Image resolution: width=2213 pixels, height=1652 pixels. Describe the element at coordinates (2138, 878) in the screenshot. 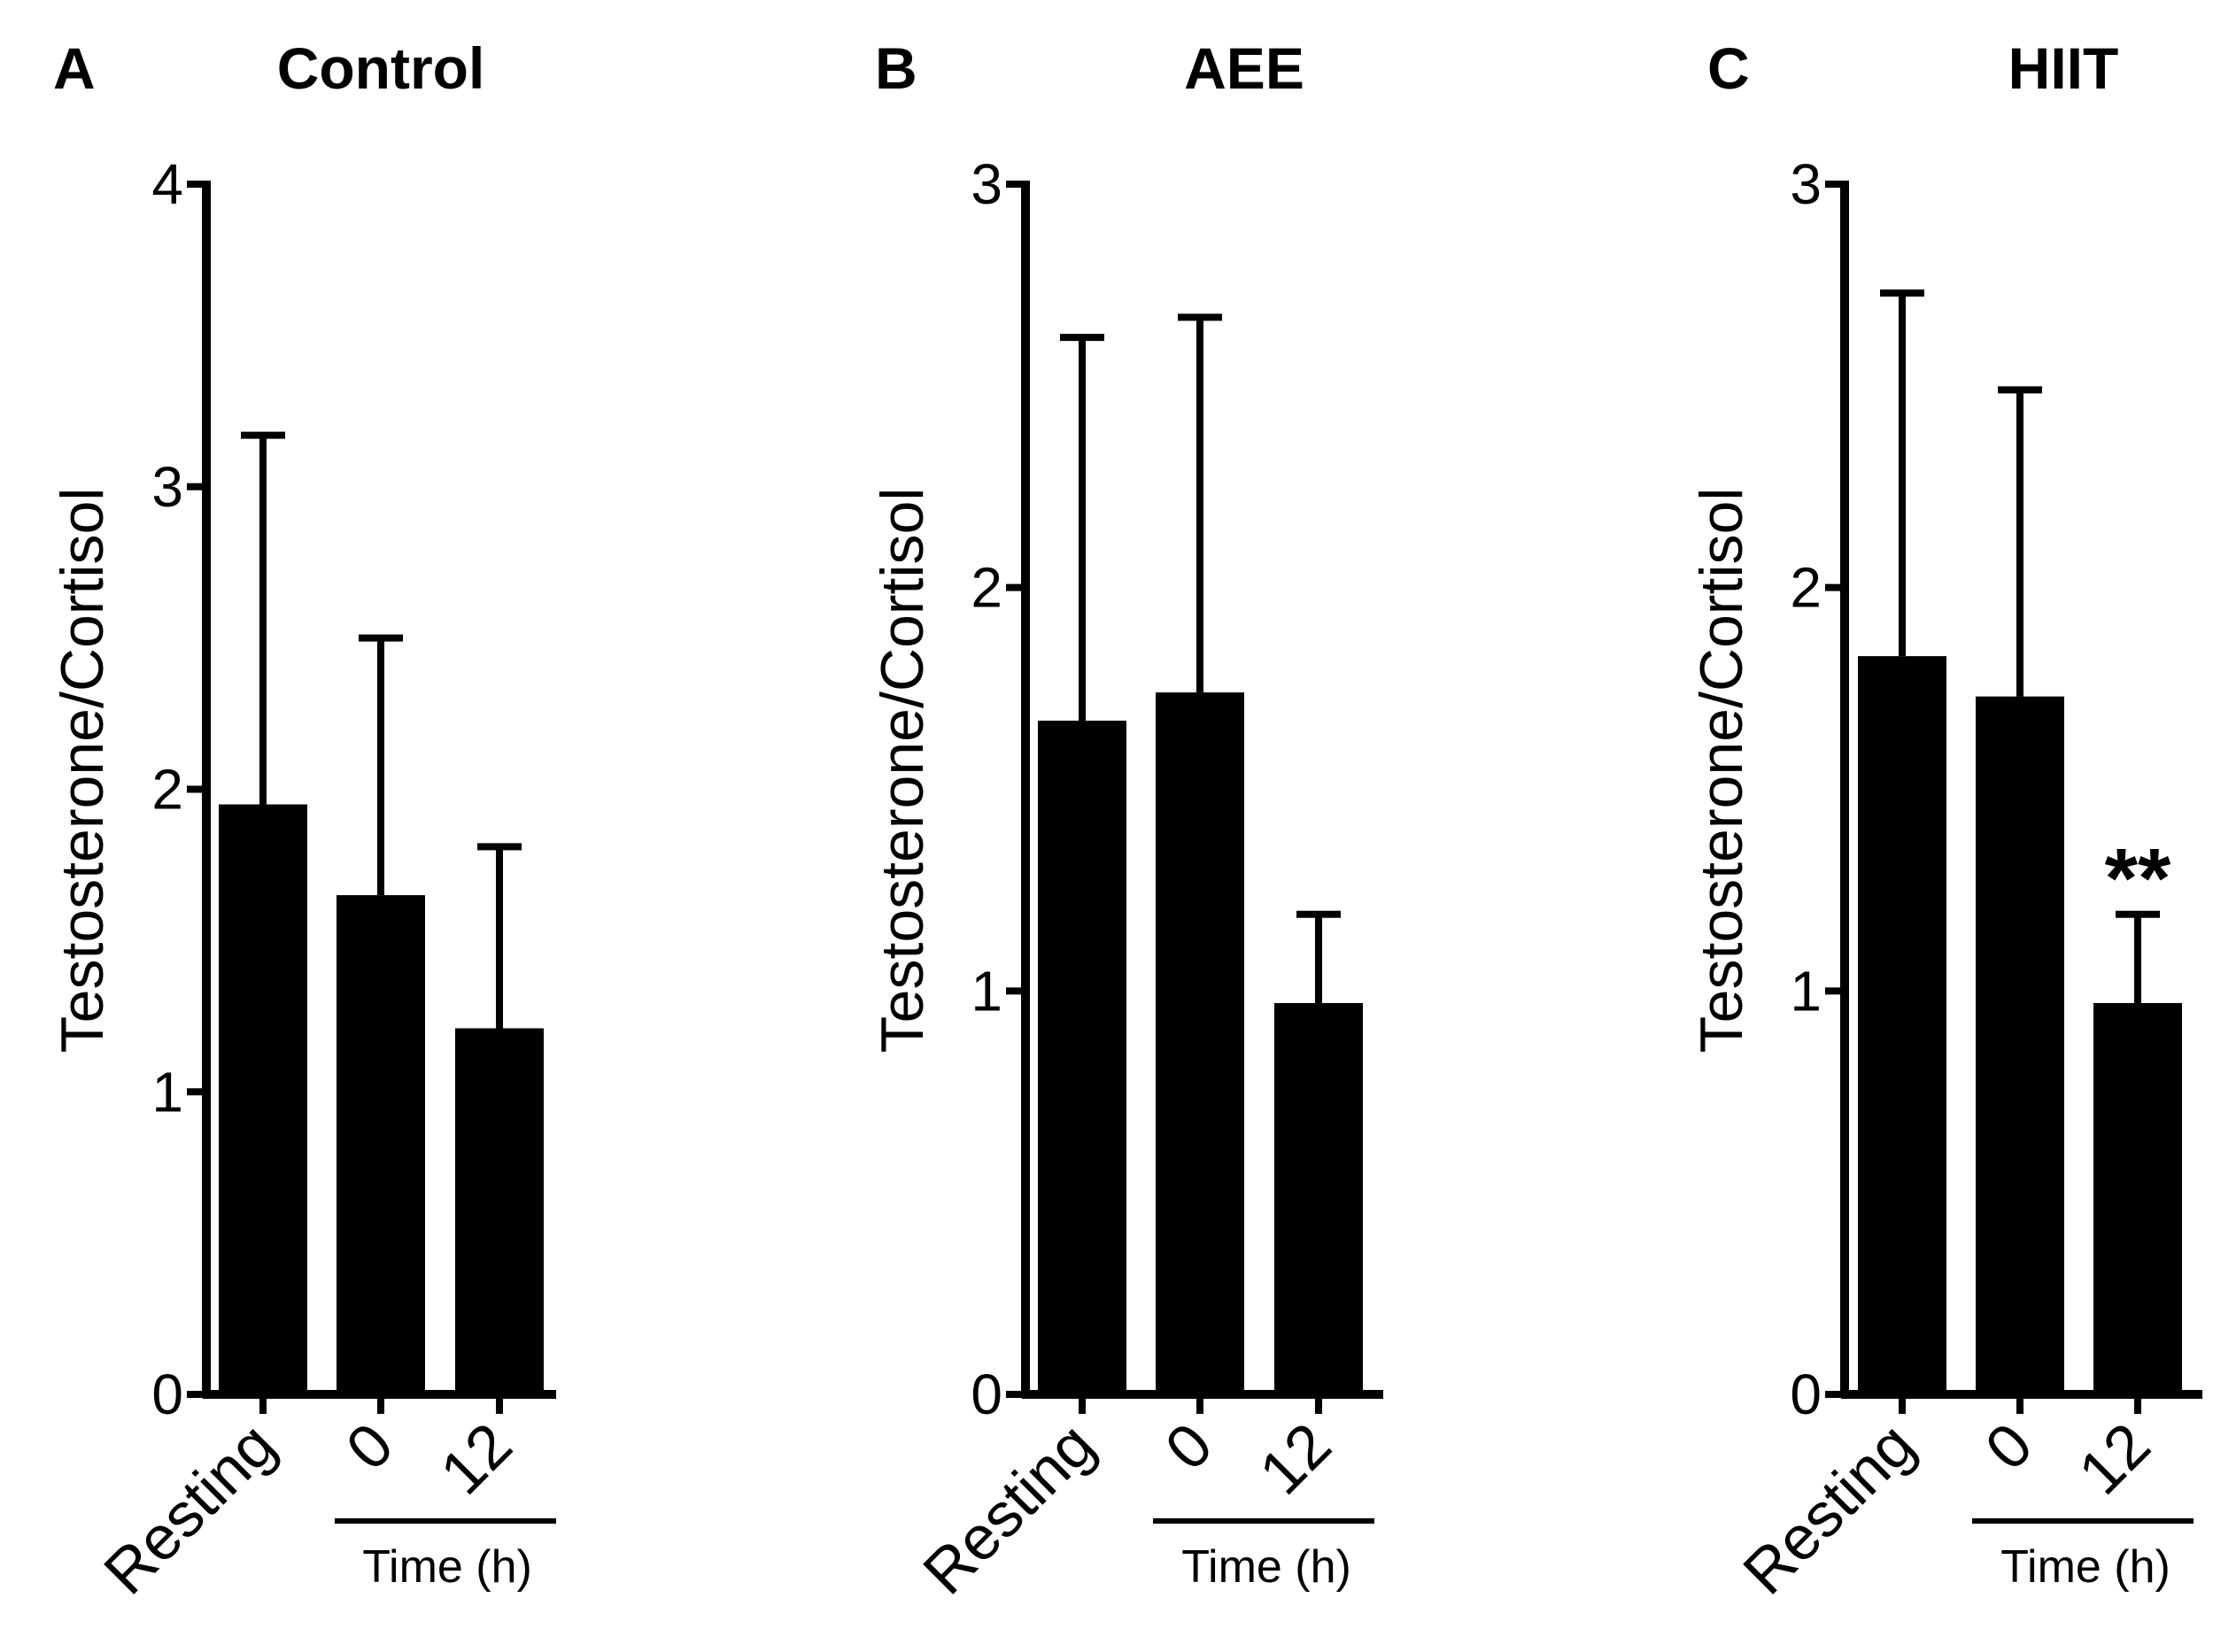

I see `significance-marker: **` at that location.